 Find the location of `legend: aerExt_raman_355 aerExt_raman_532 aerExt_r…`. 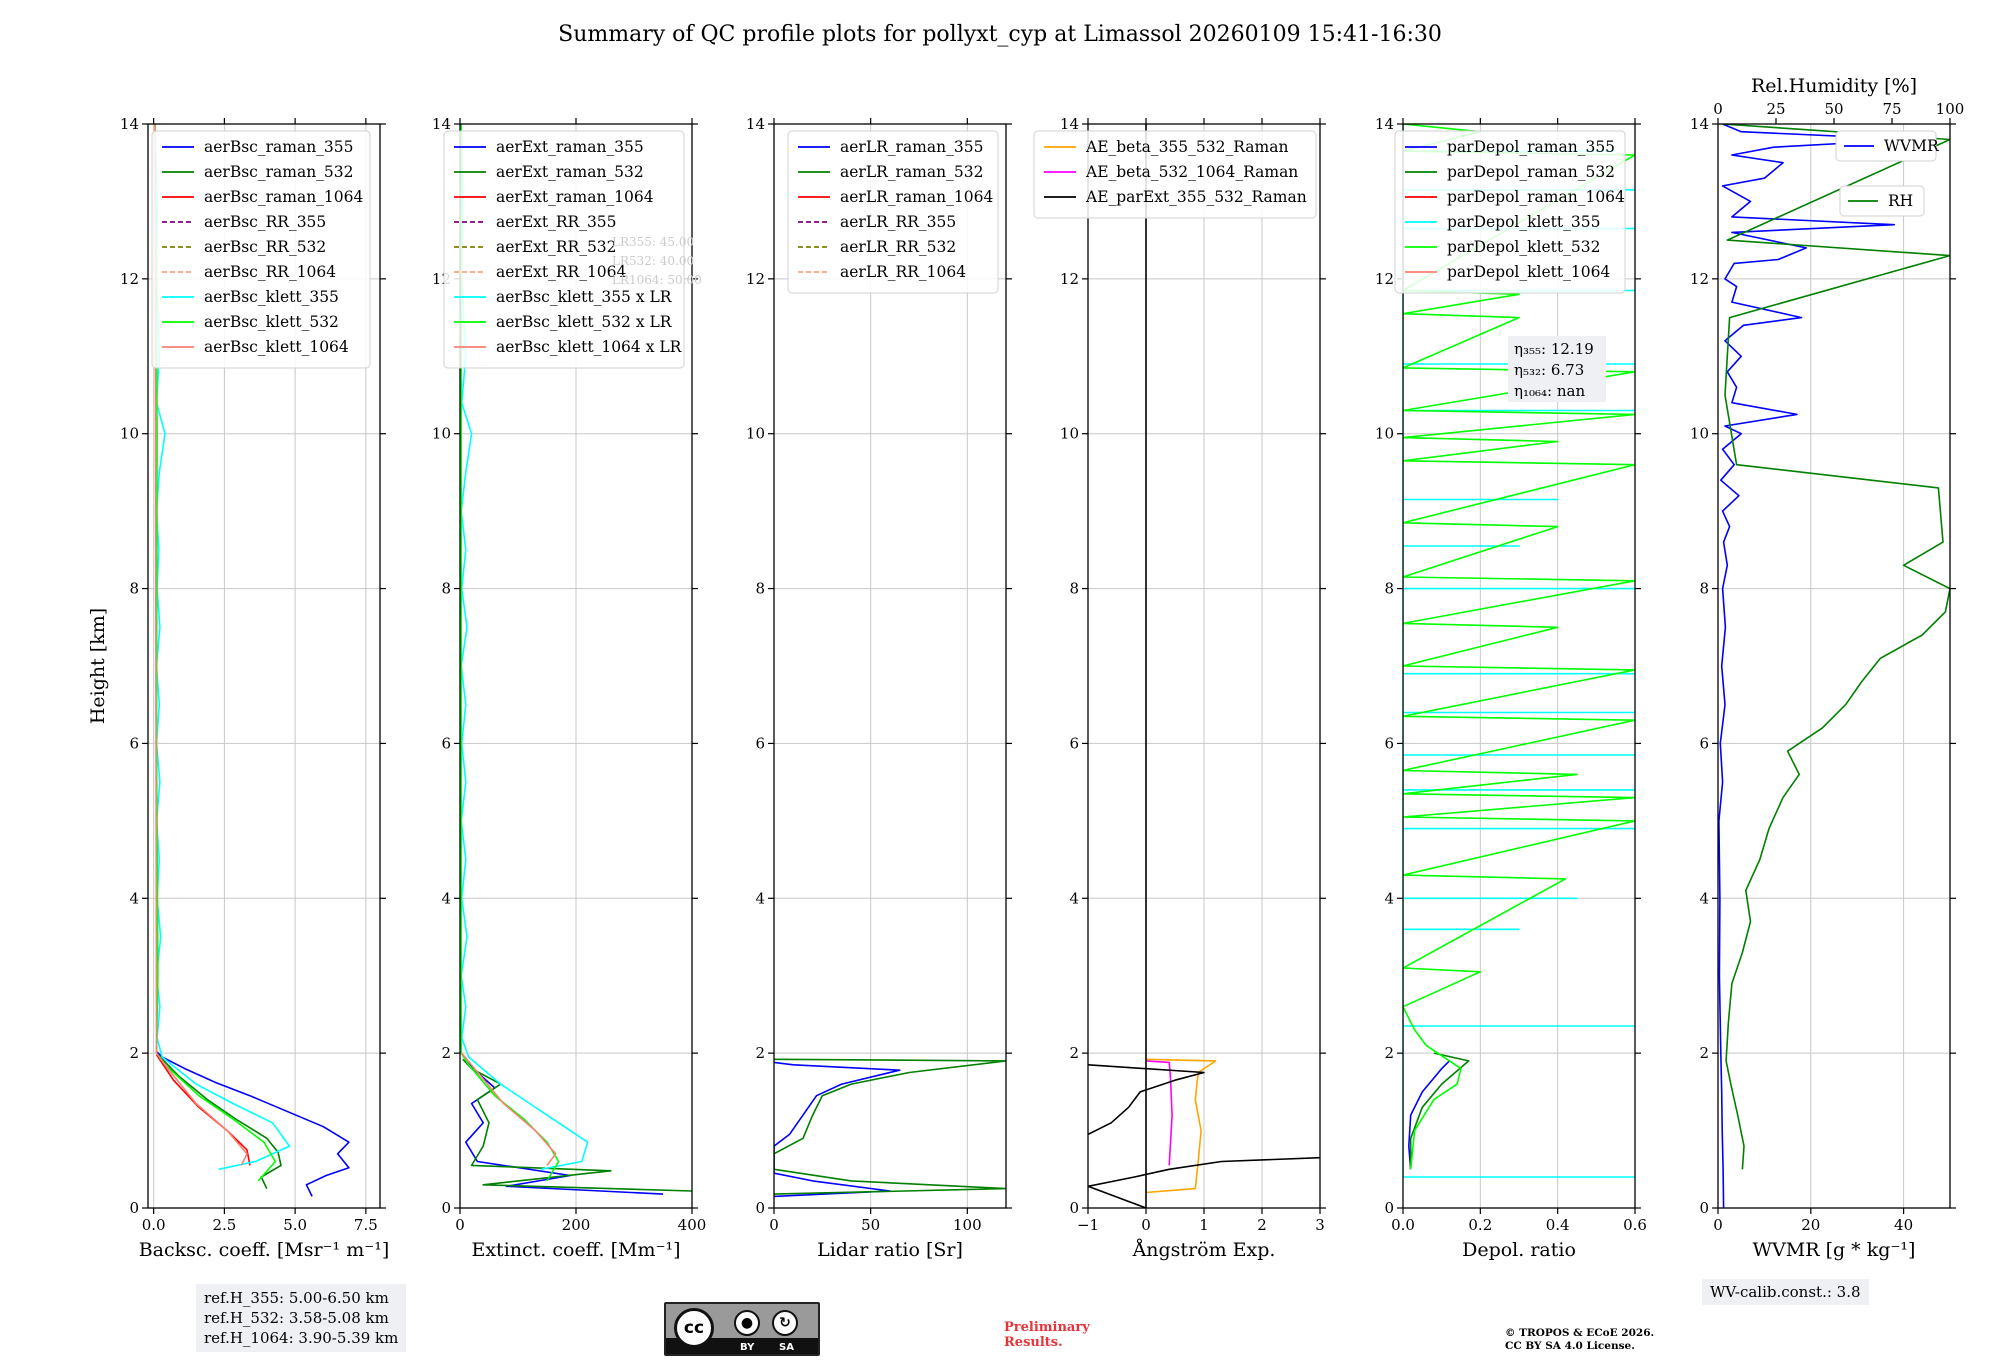

legend: aerExt_raman_355 aerExt_raman_532 aerExt_r… is located at coordinates (564, 249).